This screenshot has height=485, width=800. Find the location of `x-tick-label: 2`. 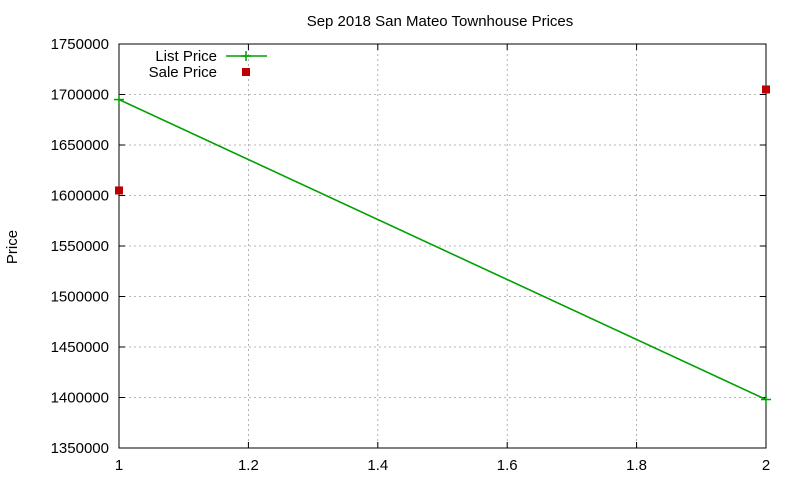

x-tick-label: 2 is located at coordinates (766, 465).